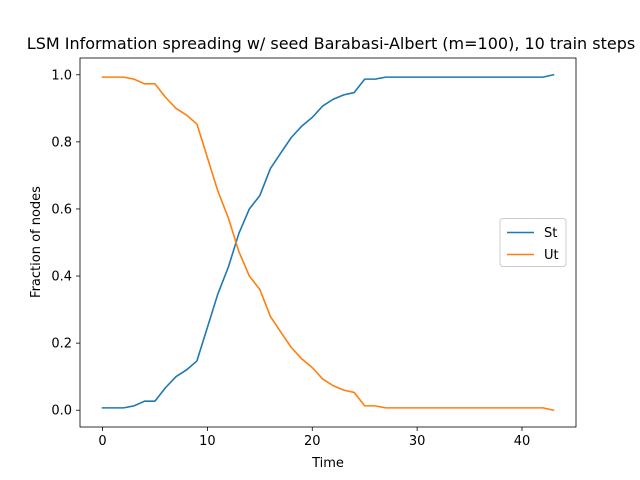  Describe the element at coordinates (61, 277) in the screenshot. I see `y-tick-label: 0.4` at that location.